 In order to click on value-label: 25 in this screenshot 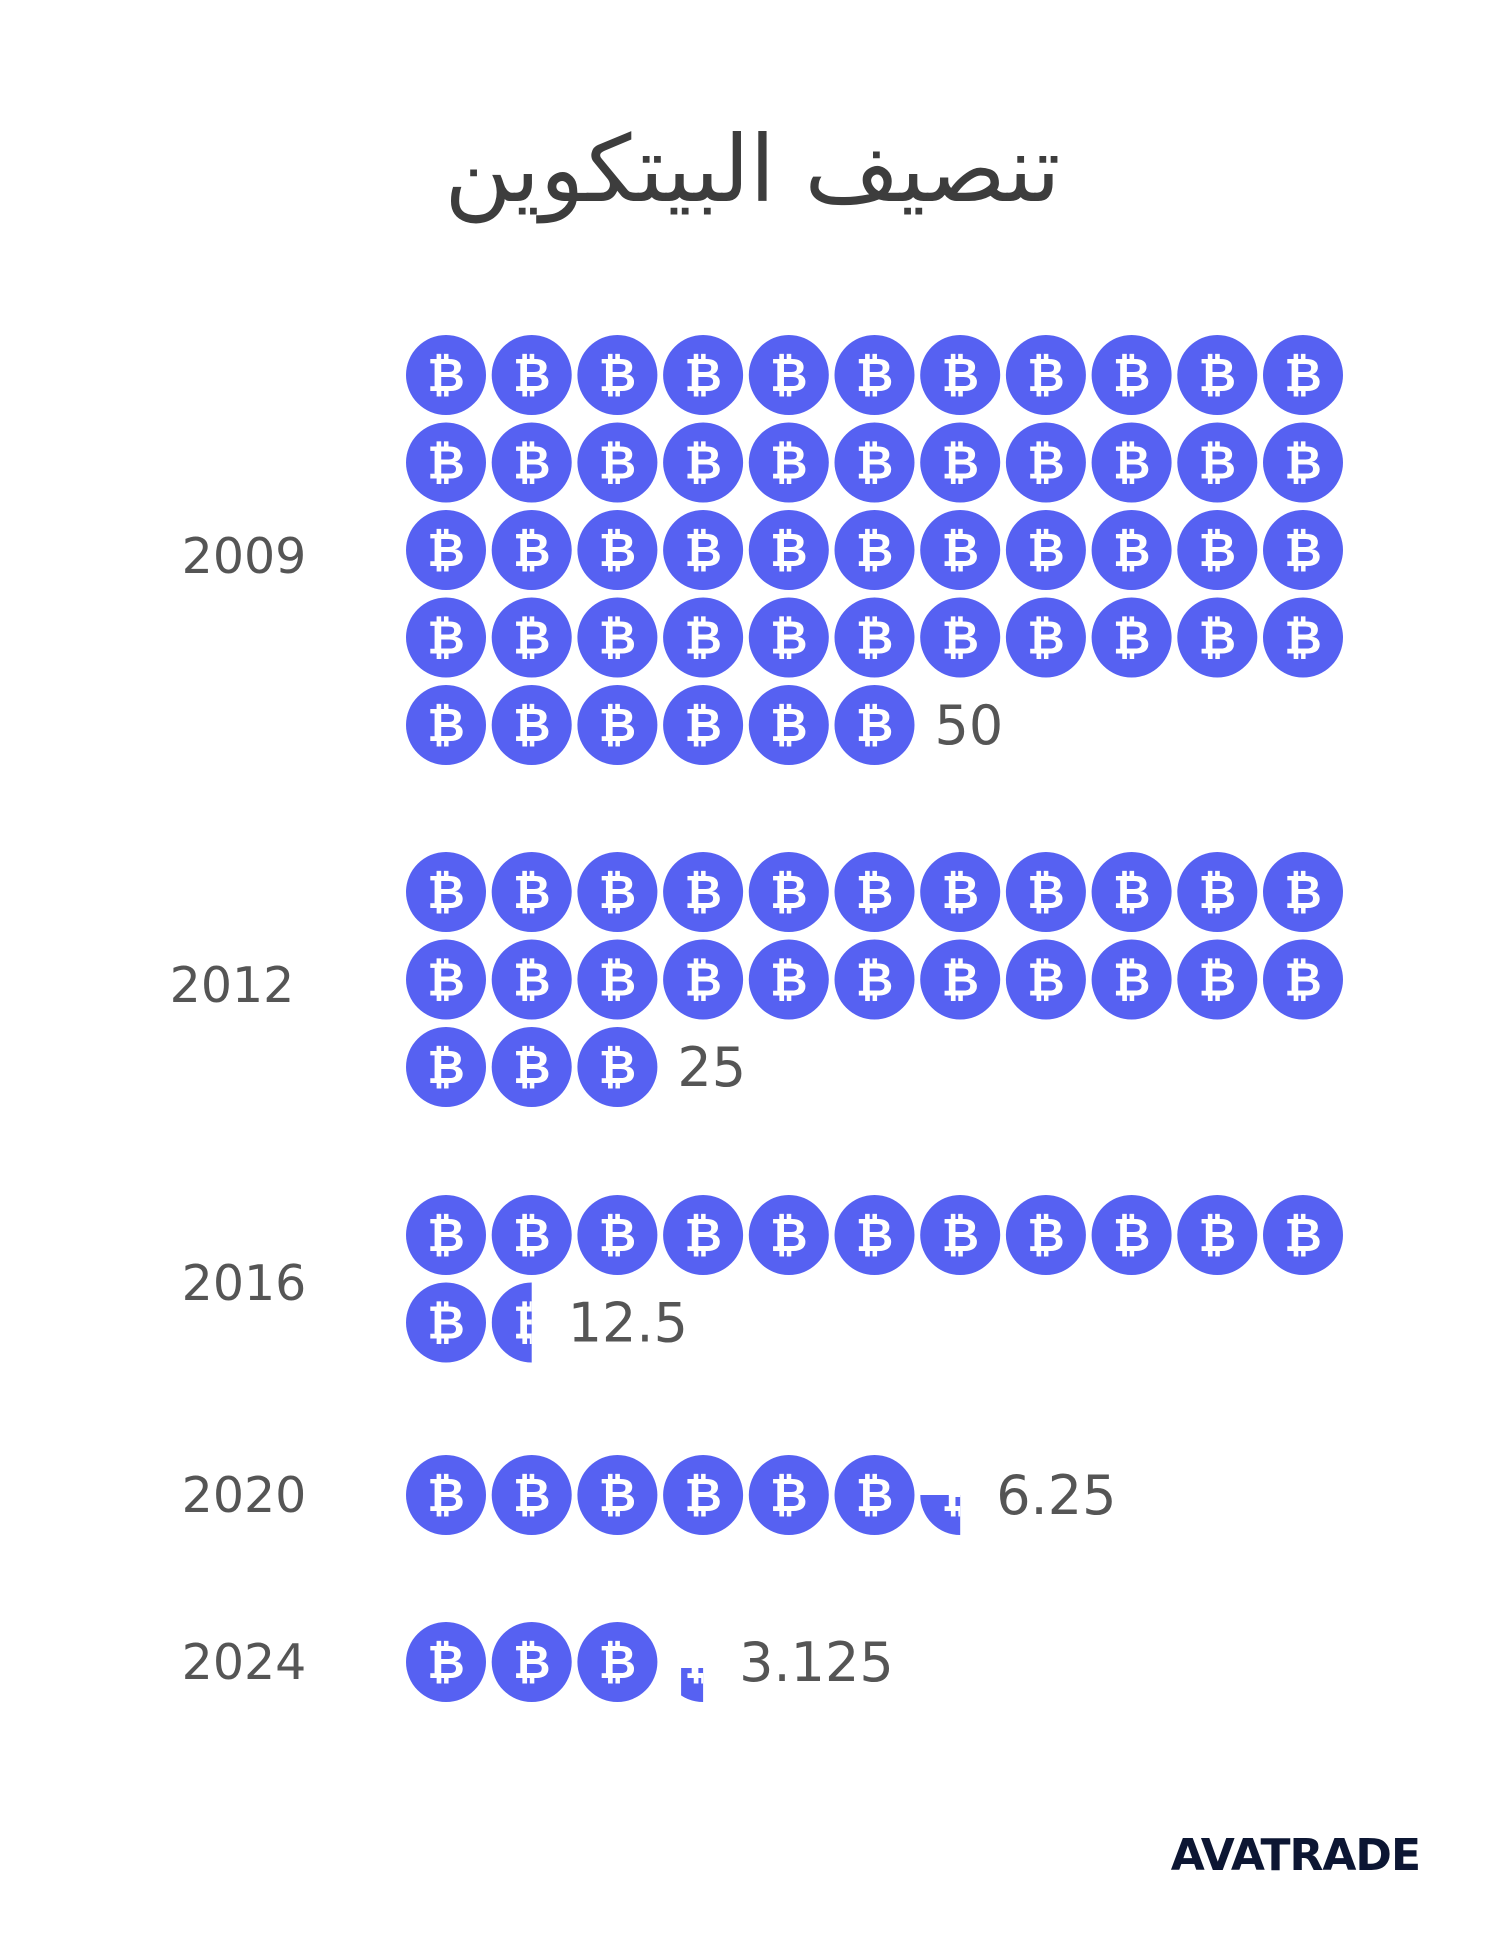, I will do `click(711, 1067)`.